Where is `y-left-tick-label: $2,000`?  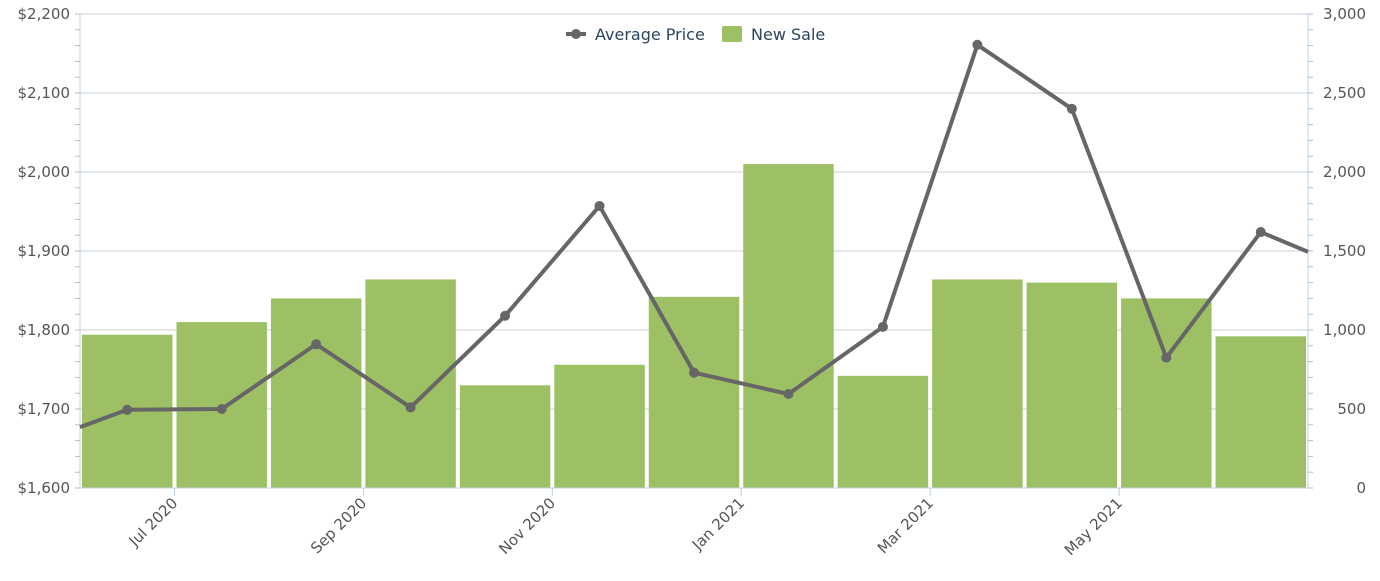 y-left-tick-label: $2,000 is located at coordinates (44, 172).